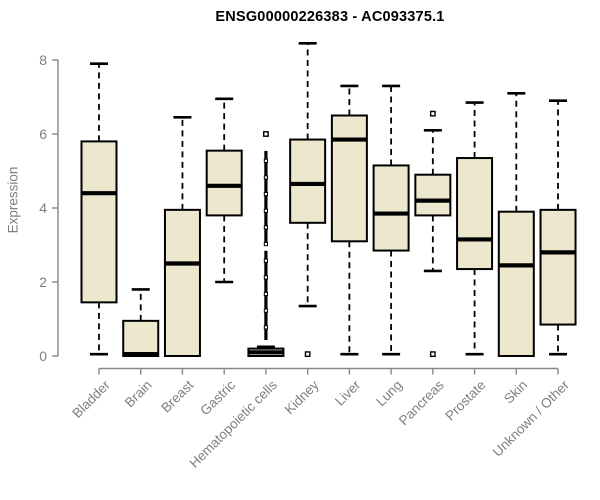 This screenshot has height=500, width=600. What do you see at coordinates (49, 208) in the screenshot?
I see `y-axis: 0 2 4 6 8` at bounding box center [49, 208].